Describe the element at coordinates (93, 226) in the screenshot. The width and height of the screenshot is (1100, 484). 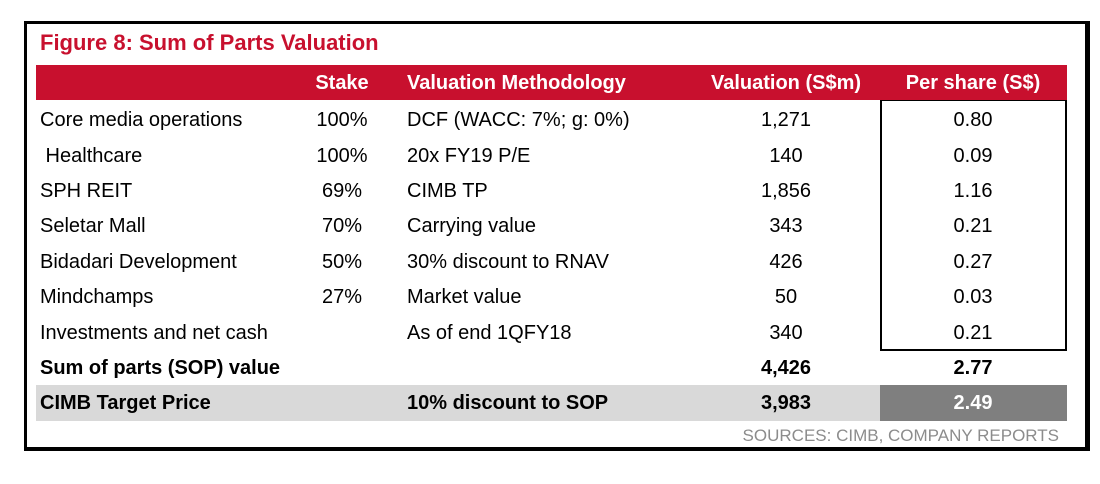
I see `row-name: Seletar Mall` at that location.